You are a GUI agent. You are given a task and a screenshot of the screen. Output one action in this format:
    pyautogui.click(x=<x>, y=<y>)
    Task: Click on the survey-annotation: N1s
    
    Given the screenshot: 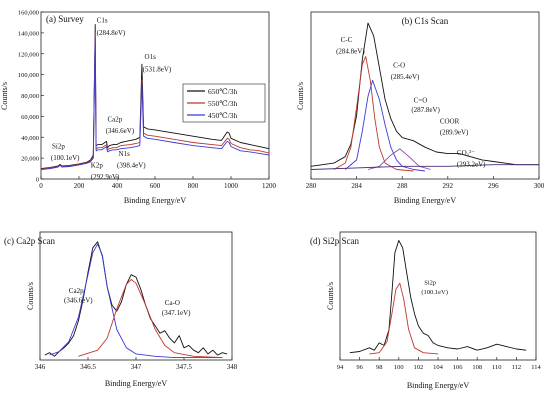 What is the action you would take?
    pyautogui.click(x=125, y=154)
    